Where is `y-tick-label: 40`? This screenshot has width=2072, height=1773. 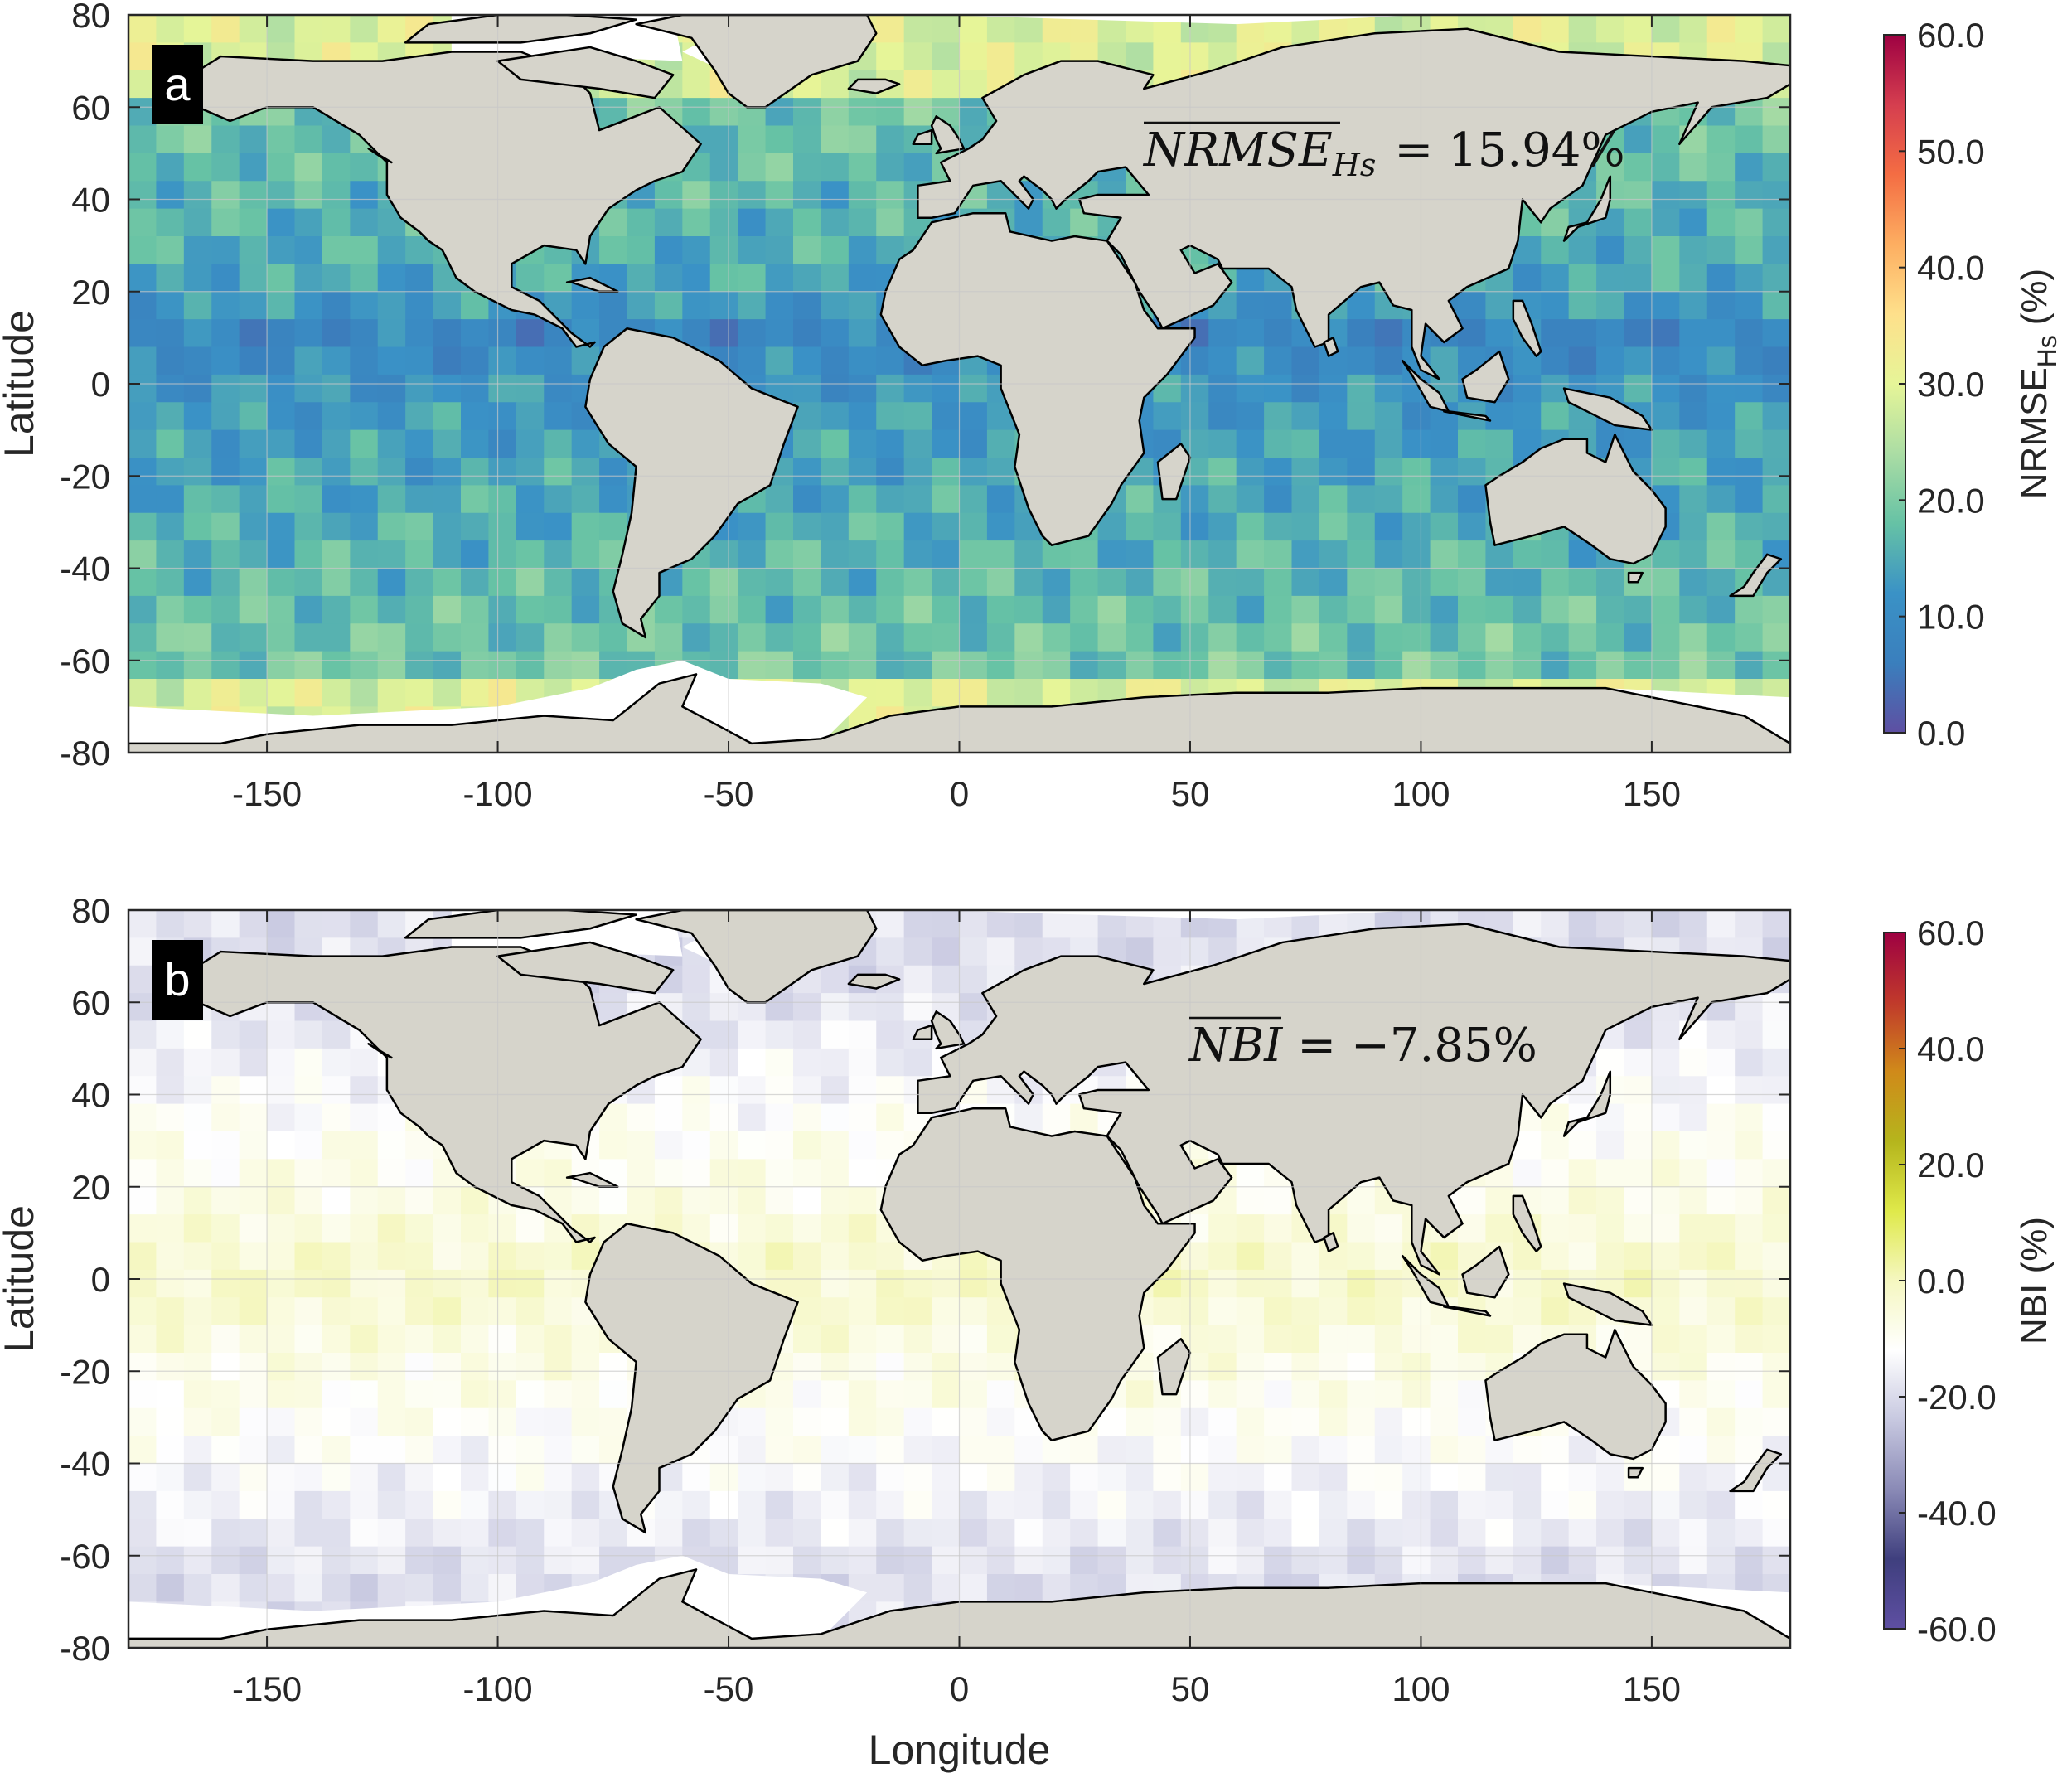 y-tick-label: 40 is located at coordinates (90, 1095).